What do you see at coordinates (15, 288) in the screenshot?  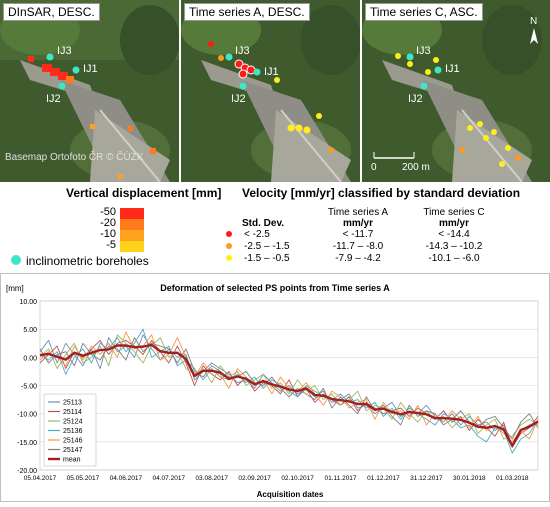 I see `y-axis-label: [mm]` at bounding box center [15, 288].